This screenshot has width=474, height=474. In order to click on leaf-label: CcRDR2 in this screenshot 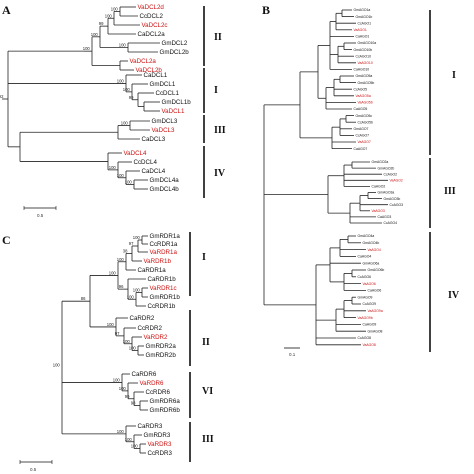, I will do `click(150, 328)`.